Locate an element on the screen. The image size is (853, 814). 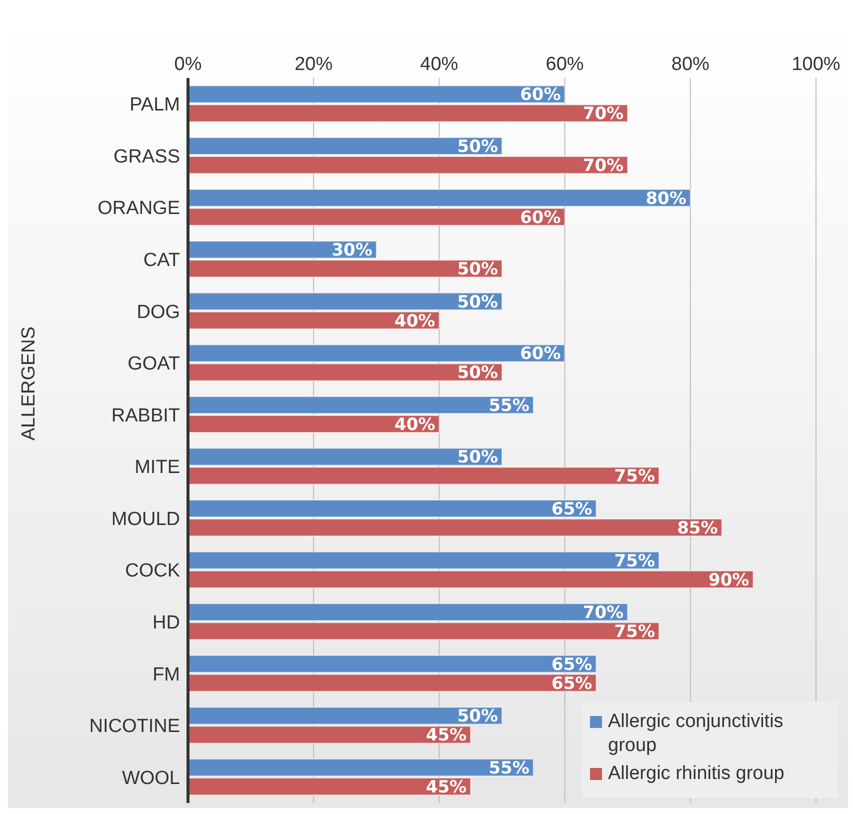
y-tick-label: NICOTINE is located at coordinates (134, 727).